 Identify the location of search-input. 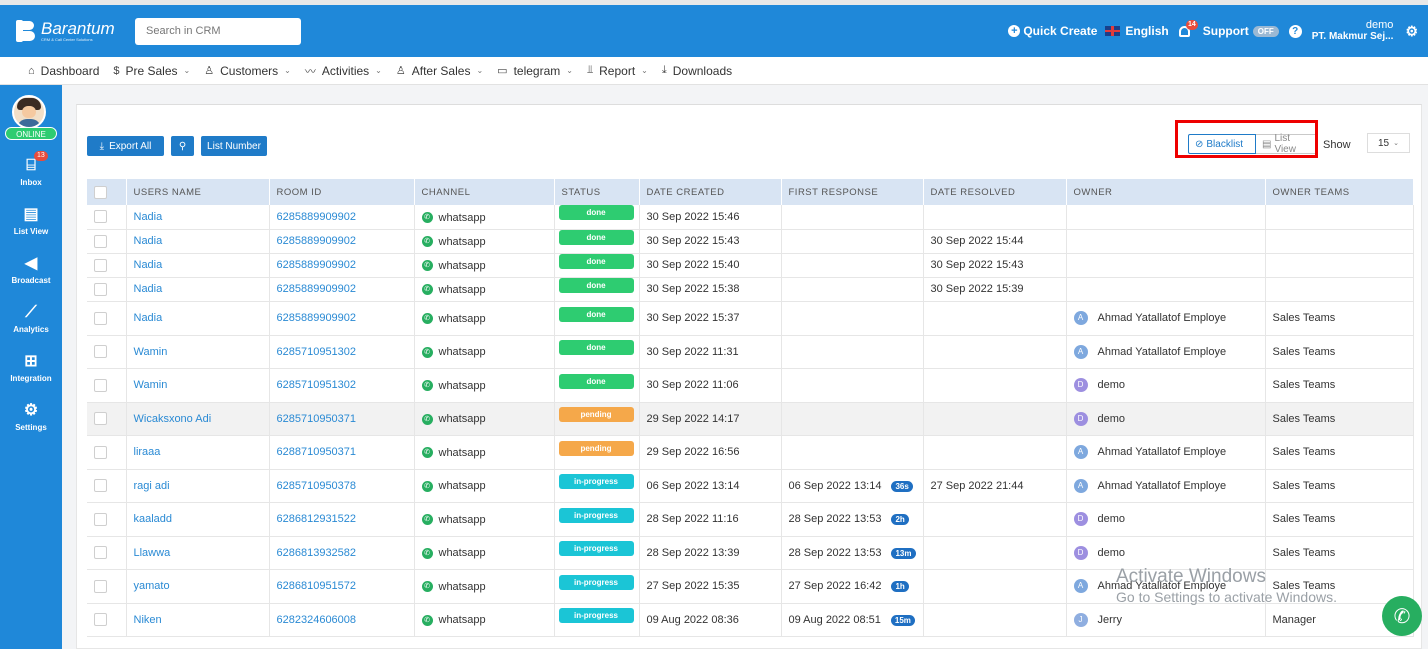
(221, 31).